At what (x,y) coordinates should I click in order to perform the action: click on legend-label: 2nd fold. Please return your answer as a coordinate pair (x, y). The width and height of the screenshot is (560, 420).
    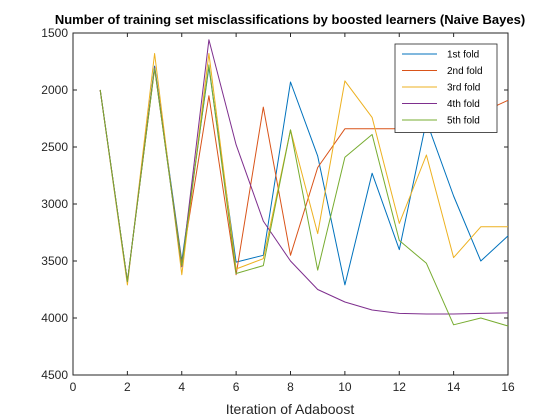
    Looking at the image, I should click on (465, 71).